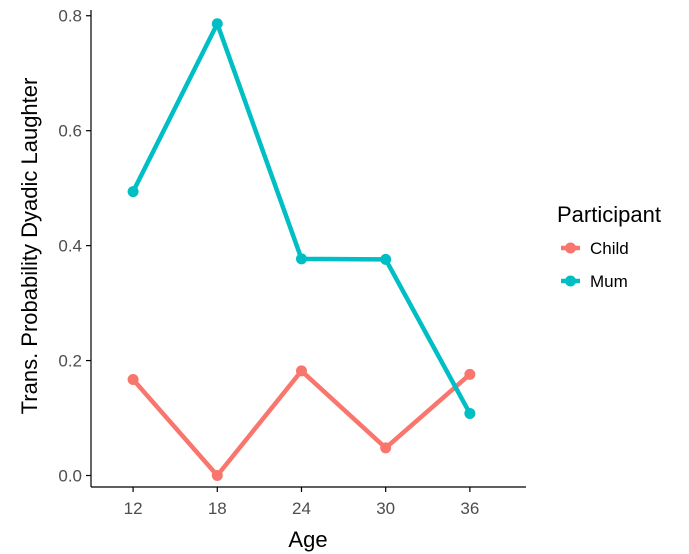 This screenshot has height=554, width=689. I want to click on x-axis-ticks: 12 18 24 30 36, so click(301, 502).